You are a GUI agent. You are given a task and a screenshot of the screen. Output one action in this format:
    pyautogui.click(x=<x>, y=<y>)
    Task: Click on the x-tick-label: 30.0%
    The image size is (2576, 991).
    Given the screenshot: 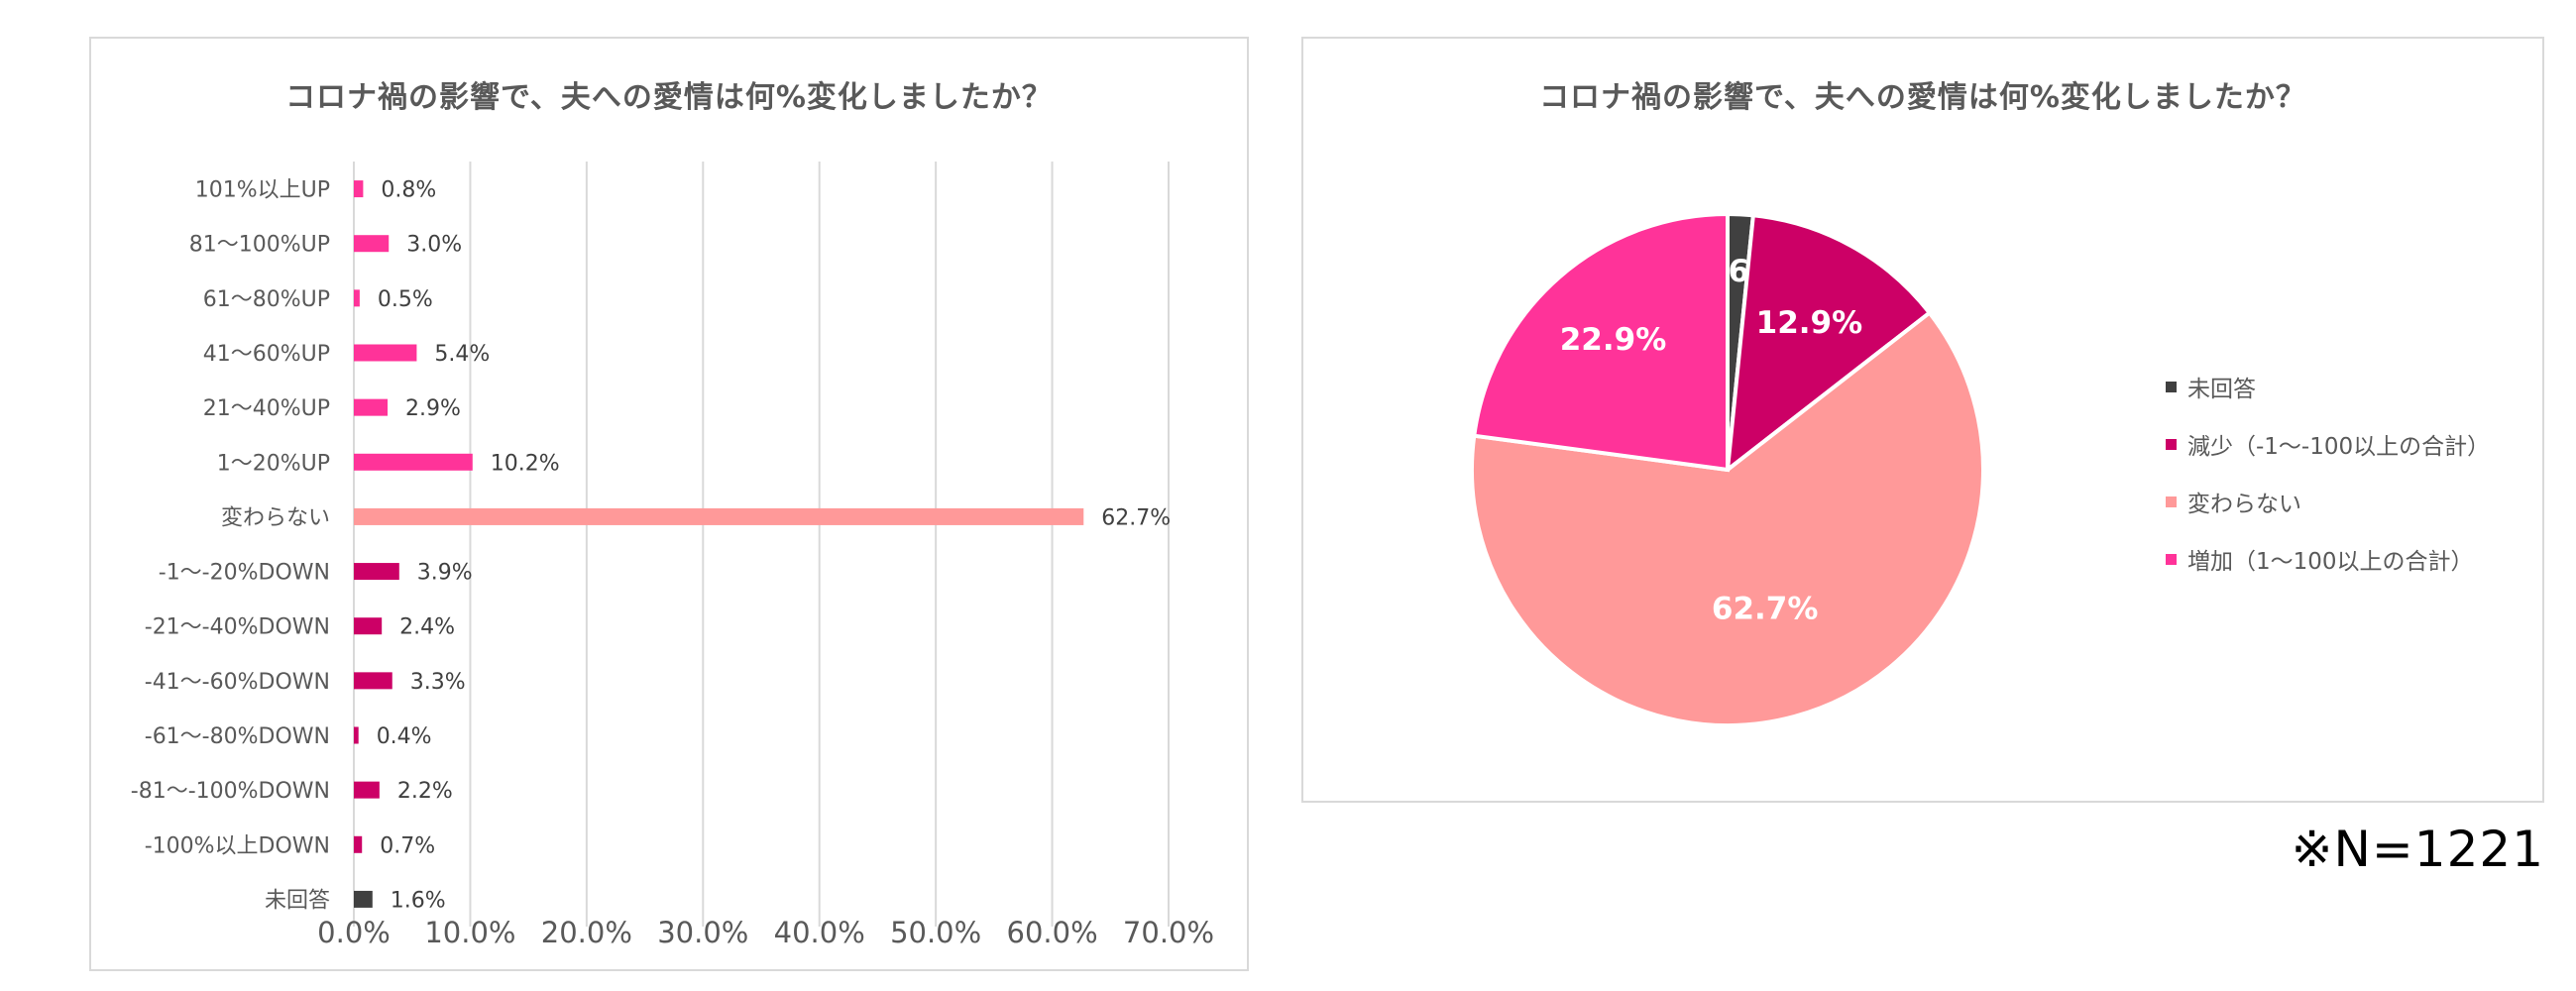 What is the action you would take?
    pyautogui.click(x=702, y=932)
    